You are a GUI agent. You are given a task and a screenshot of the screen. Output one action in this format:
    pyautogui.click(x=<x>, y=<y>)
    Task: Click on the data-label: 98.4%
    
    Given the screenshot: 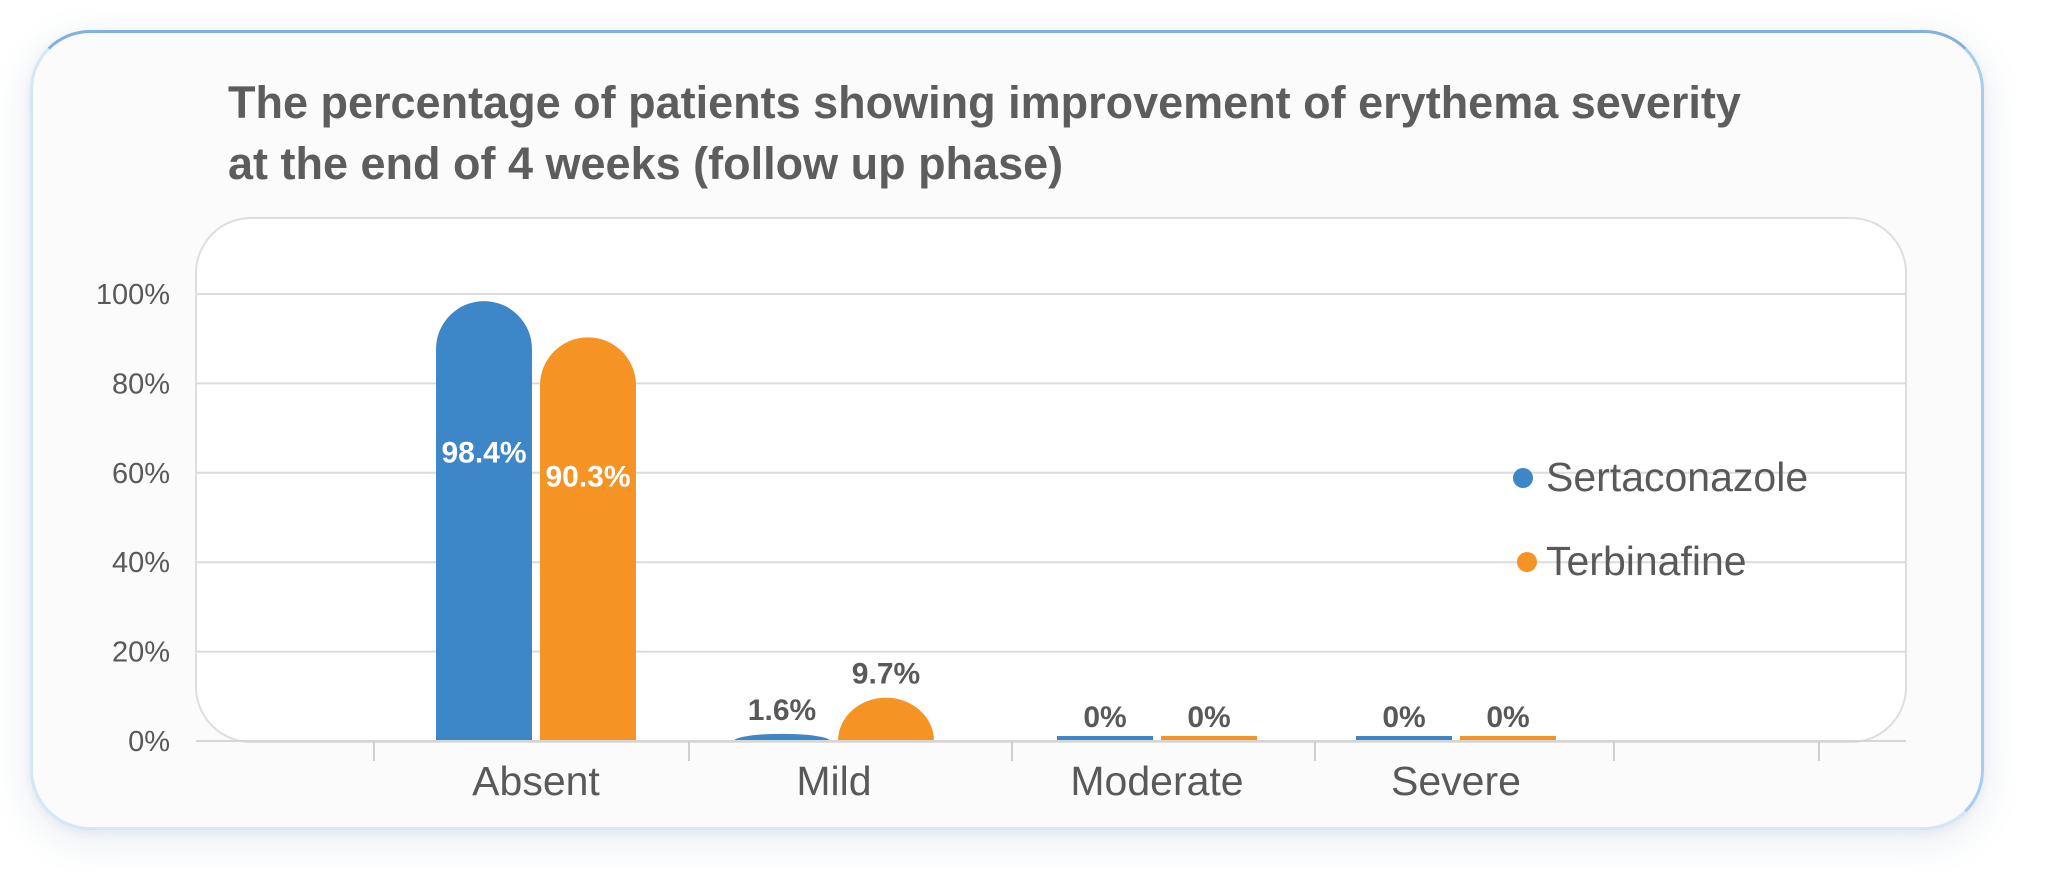 What is the action you would take?
    pyautogui.click(x=483, y=453)
    